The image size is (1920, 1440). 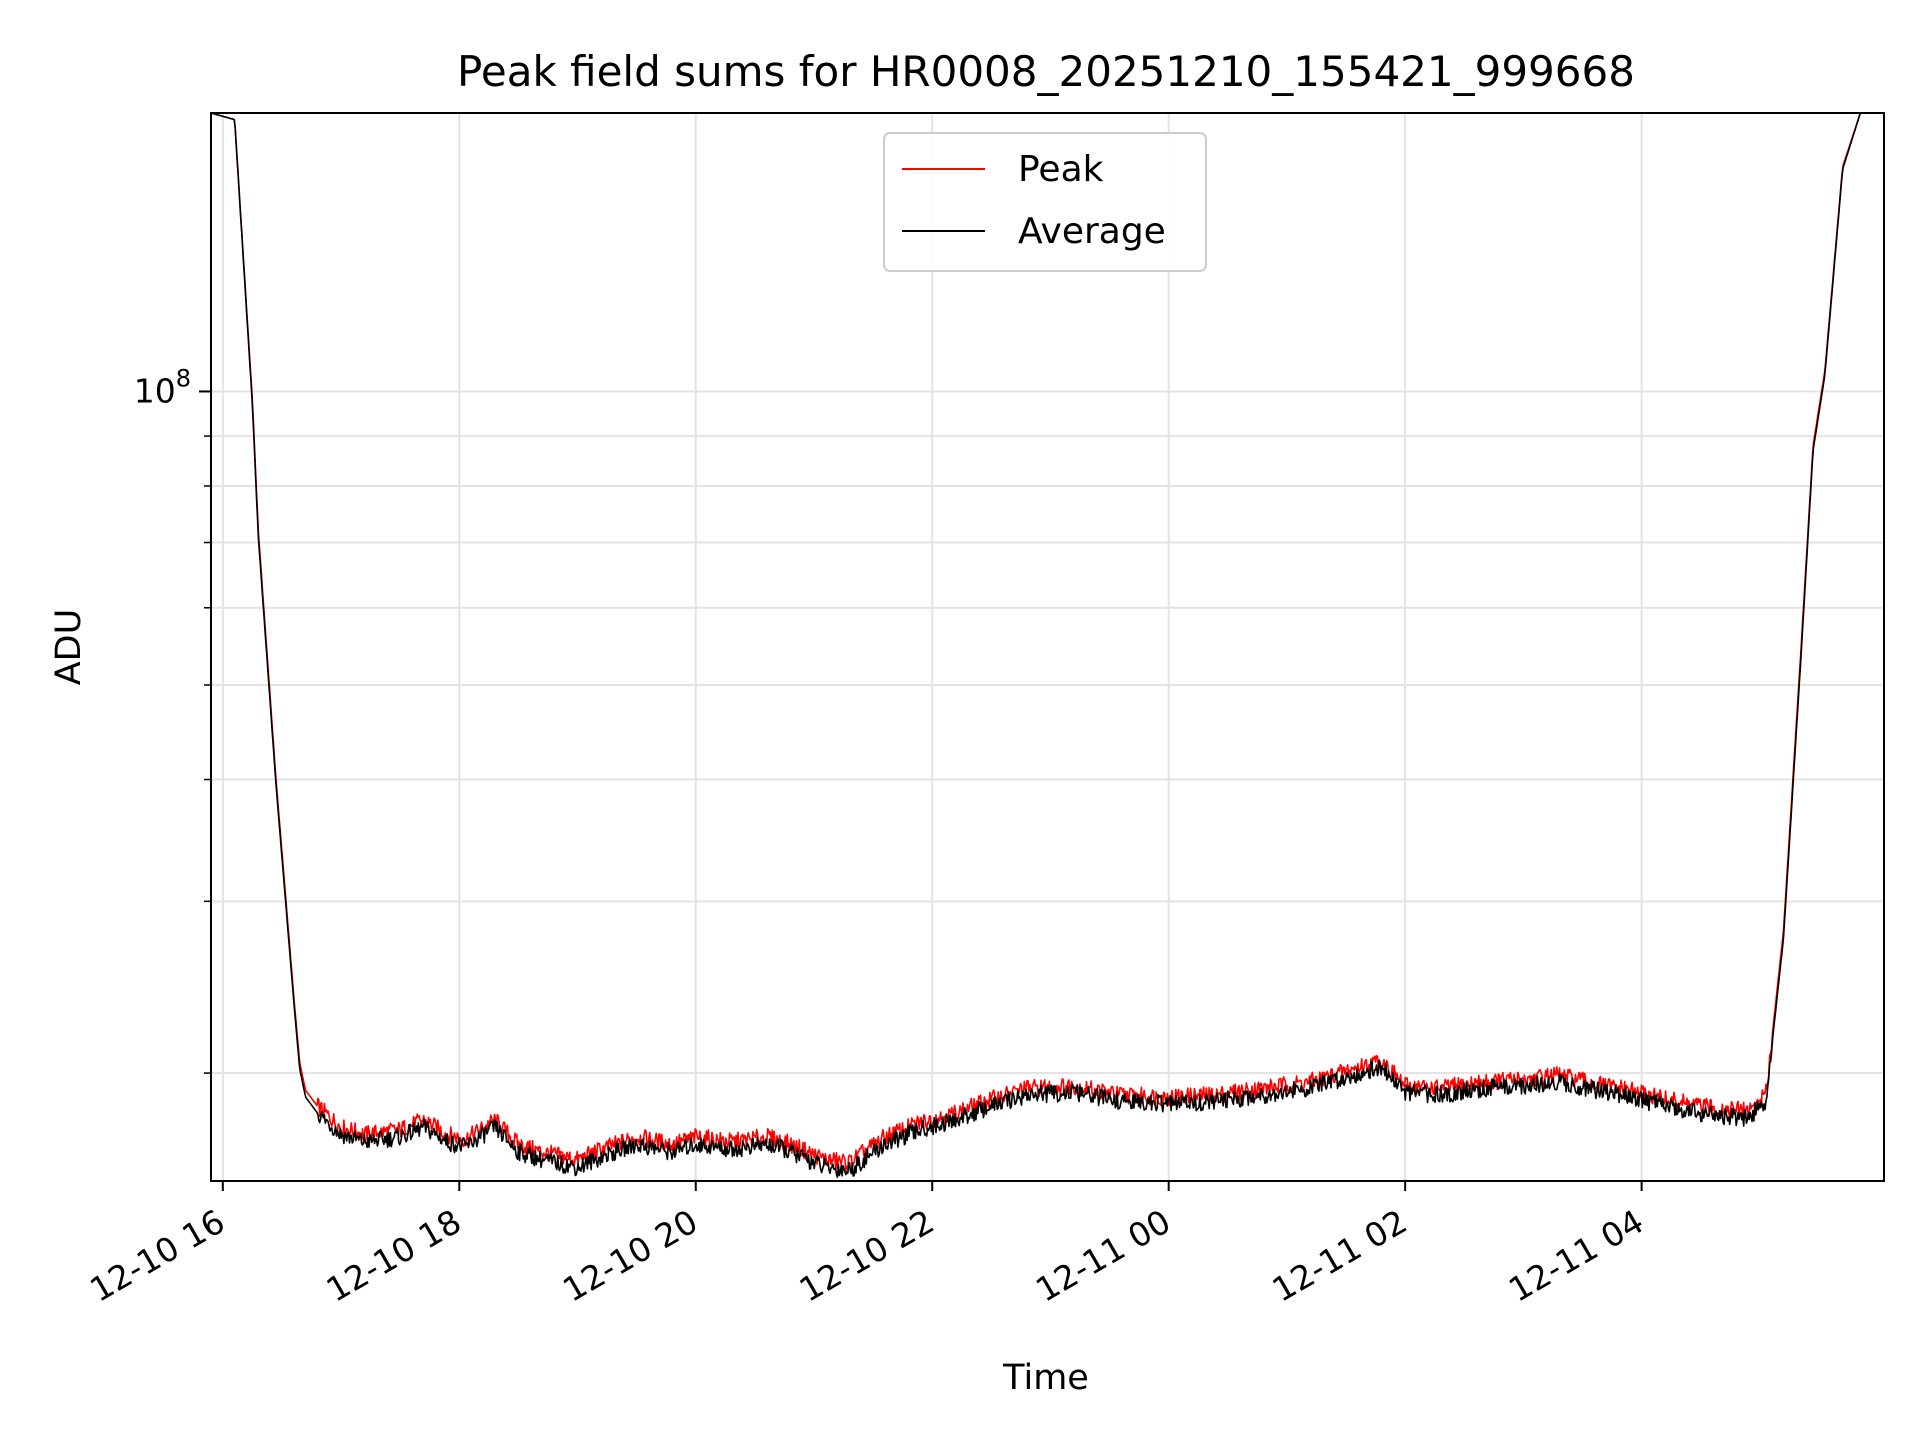 I want to click on legend-peak-label: Peak, so click(x=1061, y=169).